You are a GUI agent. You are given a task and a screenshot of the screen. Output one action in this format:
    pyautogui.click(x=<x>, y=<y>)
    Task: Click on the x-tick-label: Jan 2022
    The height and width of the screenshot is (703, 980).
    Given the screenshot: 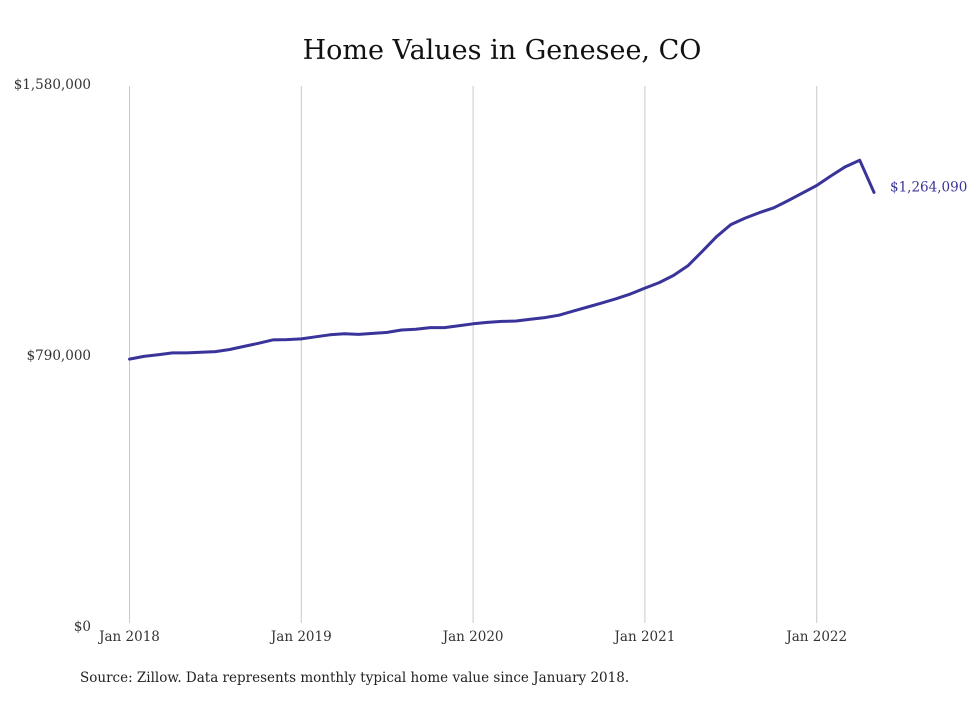 What is the action you would take?
    pyautogui.click(x=815, y=637)
    